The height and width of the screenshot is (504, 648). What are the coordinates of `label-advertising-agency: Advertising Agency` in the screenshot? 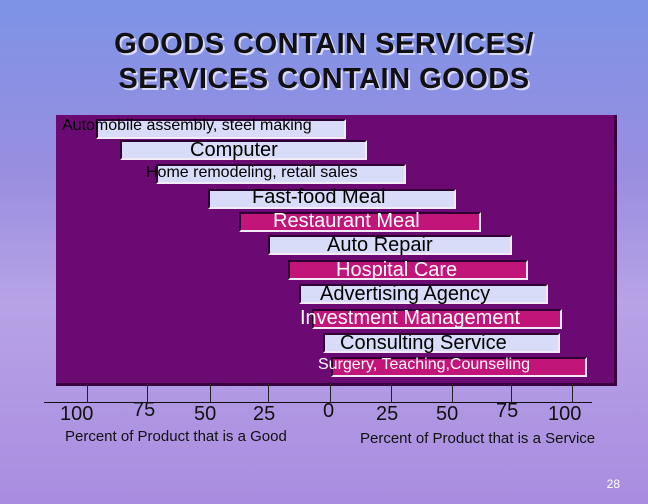 It's located at (405, 294).